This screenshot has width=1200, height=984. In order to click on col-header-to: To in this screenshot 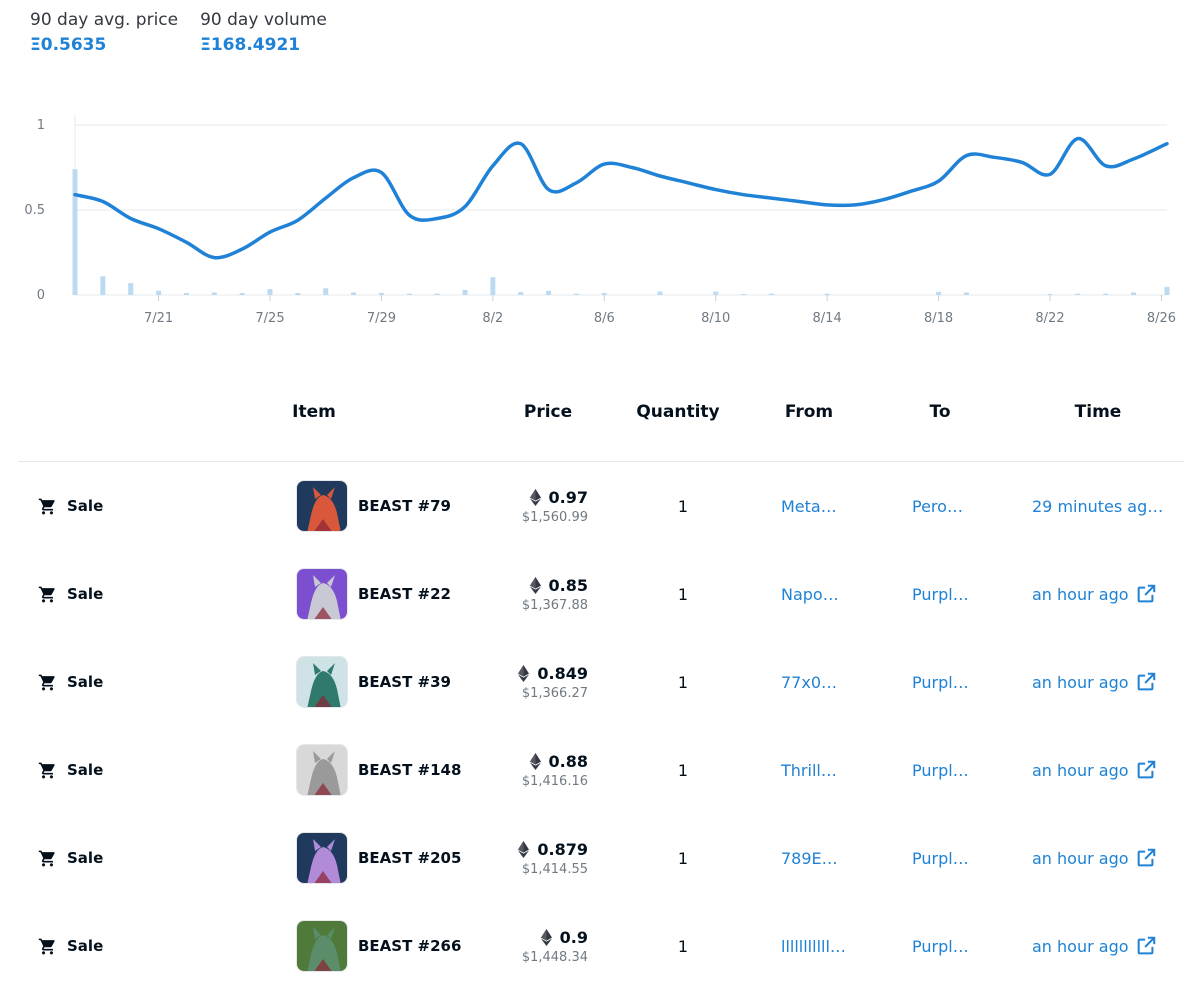, I will do `click(940, 412)`.